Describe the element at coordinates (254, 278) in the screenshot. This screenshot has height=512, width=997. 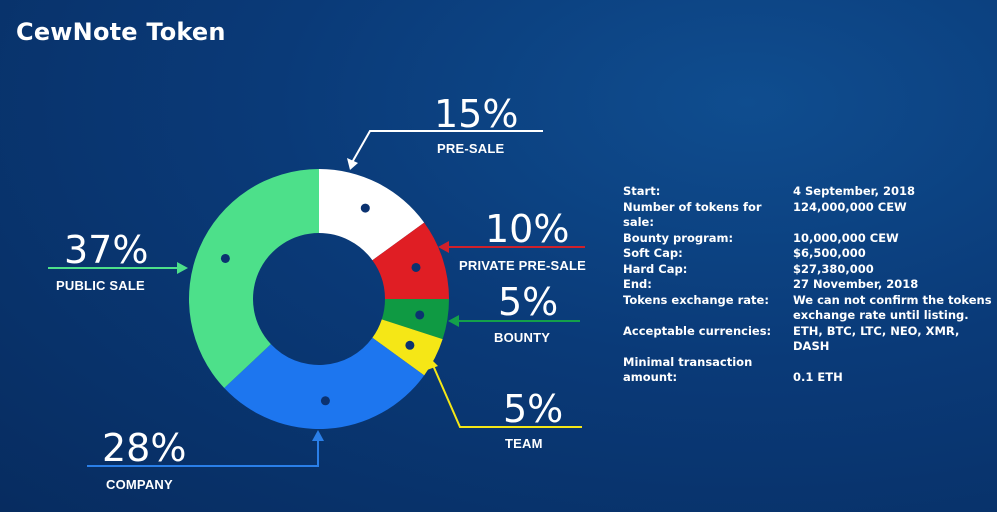
I see `slice-public-sale` at that location.